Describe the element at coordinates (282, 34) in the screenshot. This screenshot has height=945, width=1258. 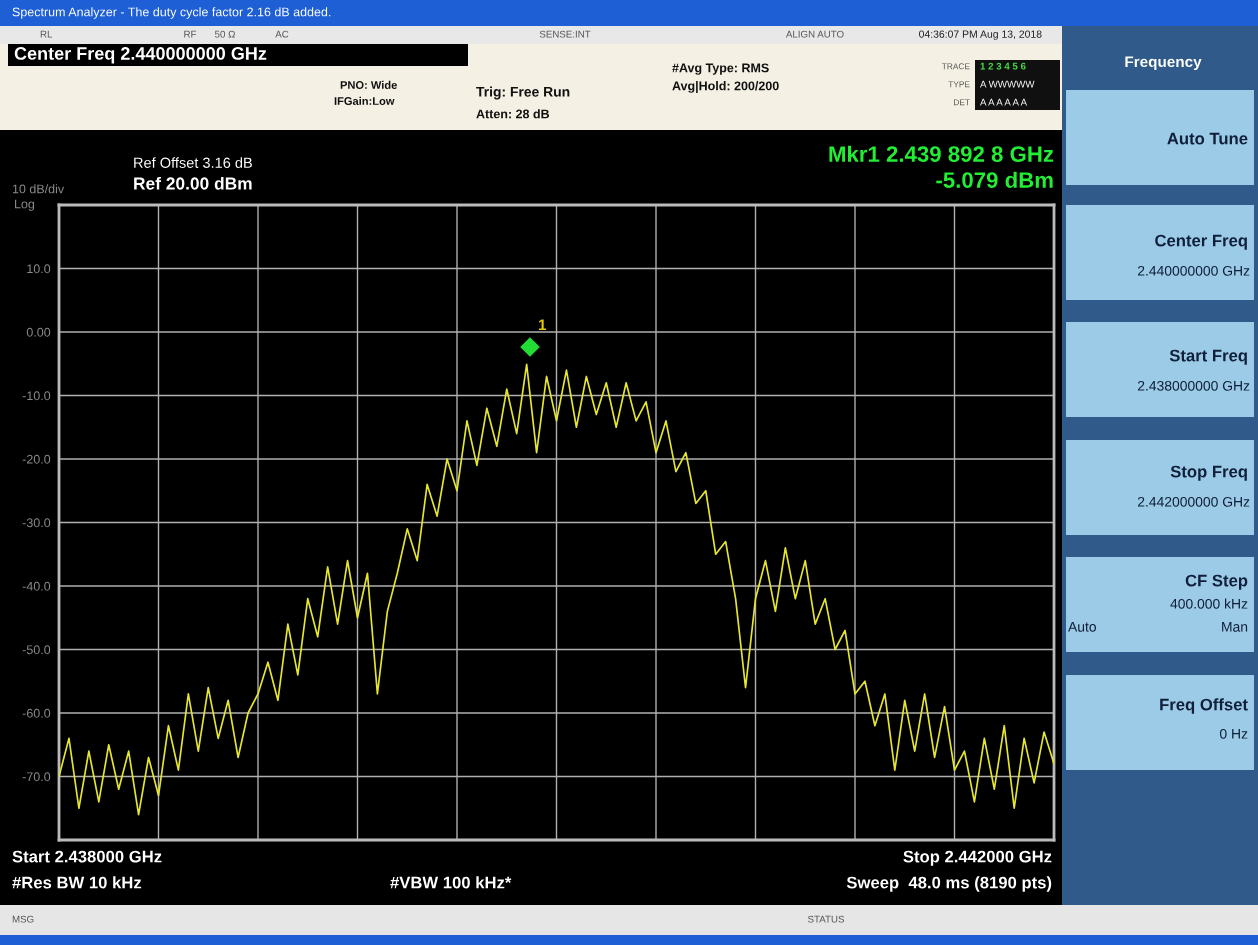
I see `text: AC` at that location.